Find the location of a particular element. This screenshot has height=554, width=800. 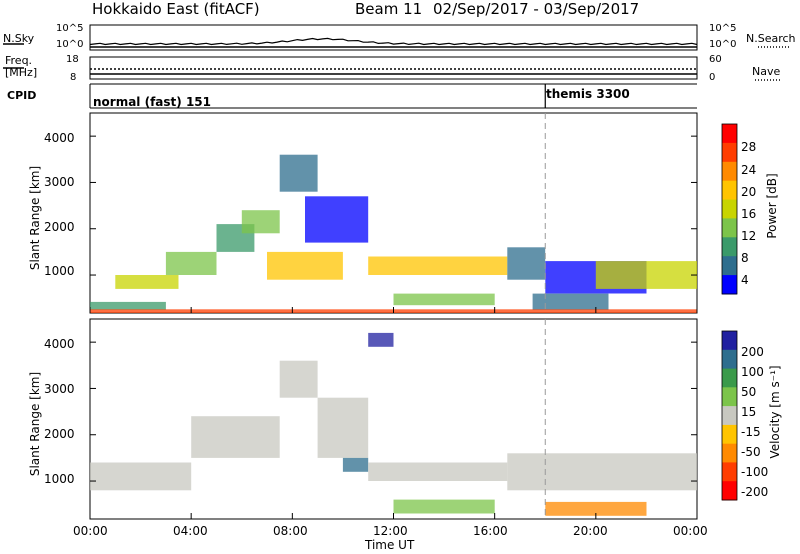

power-cbtick-12: 12 is located at coordinates (749, 236).